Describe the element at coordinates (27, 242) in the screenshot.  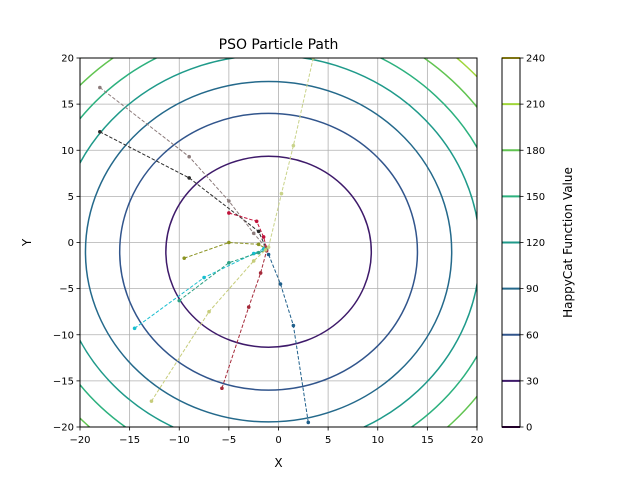
I see `y-axis-label: Y` at that location.